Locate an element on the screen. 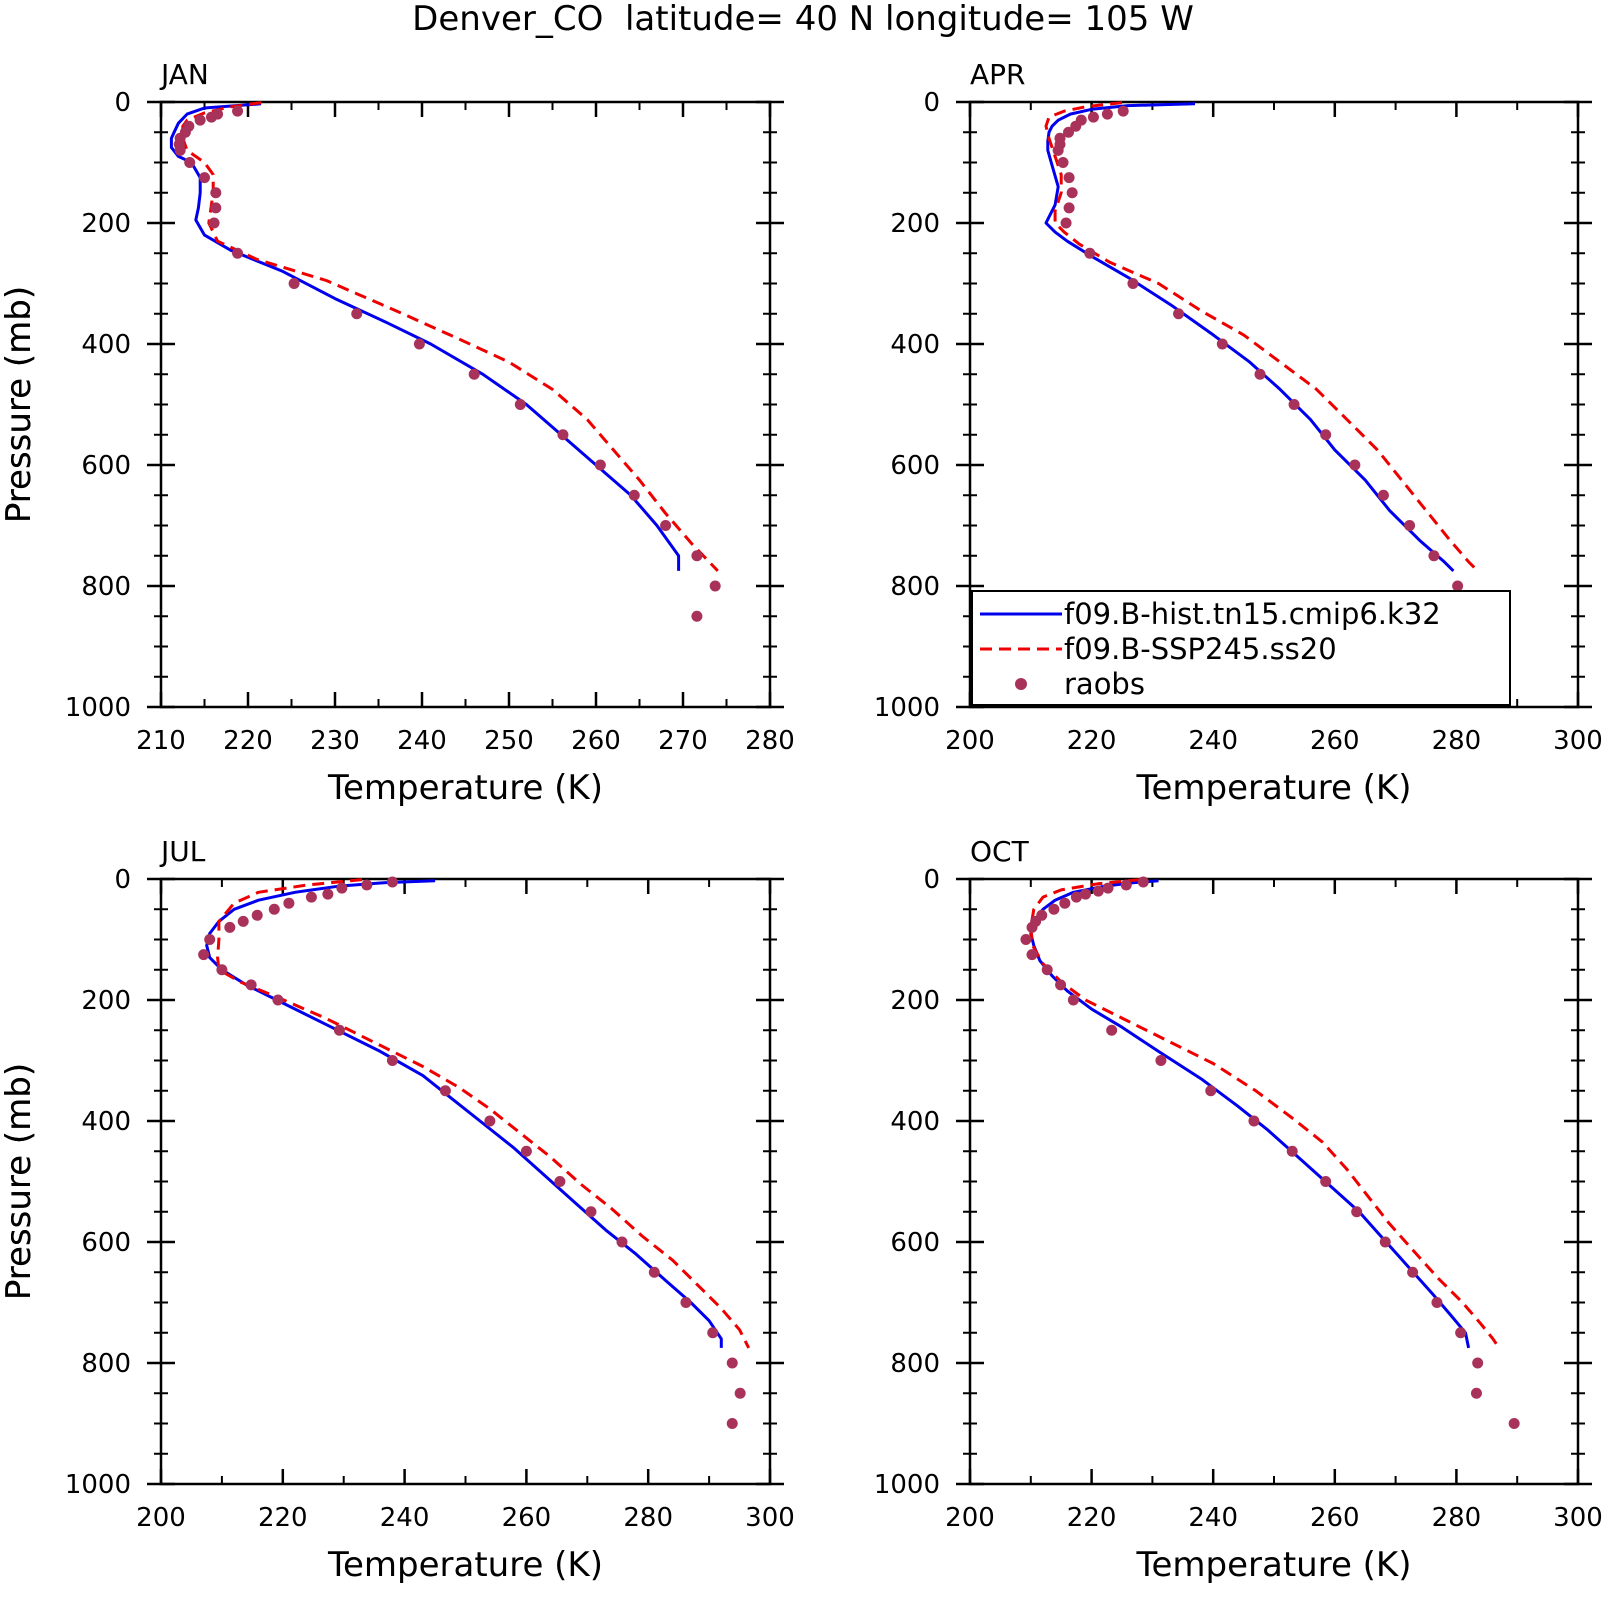 The image size is (1606, 1600). panel-label: JAN is located at coordinates (184, 74).